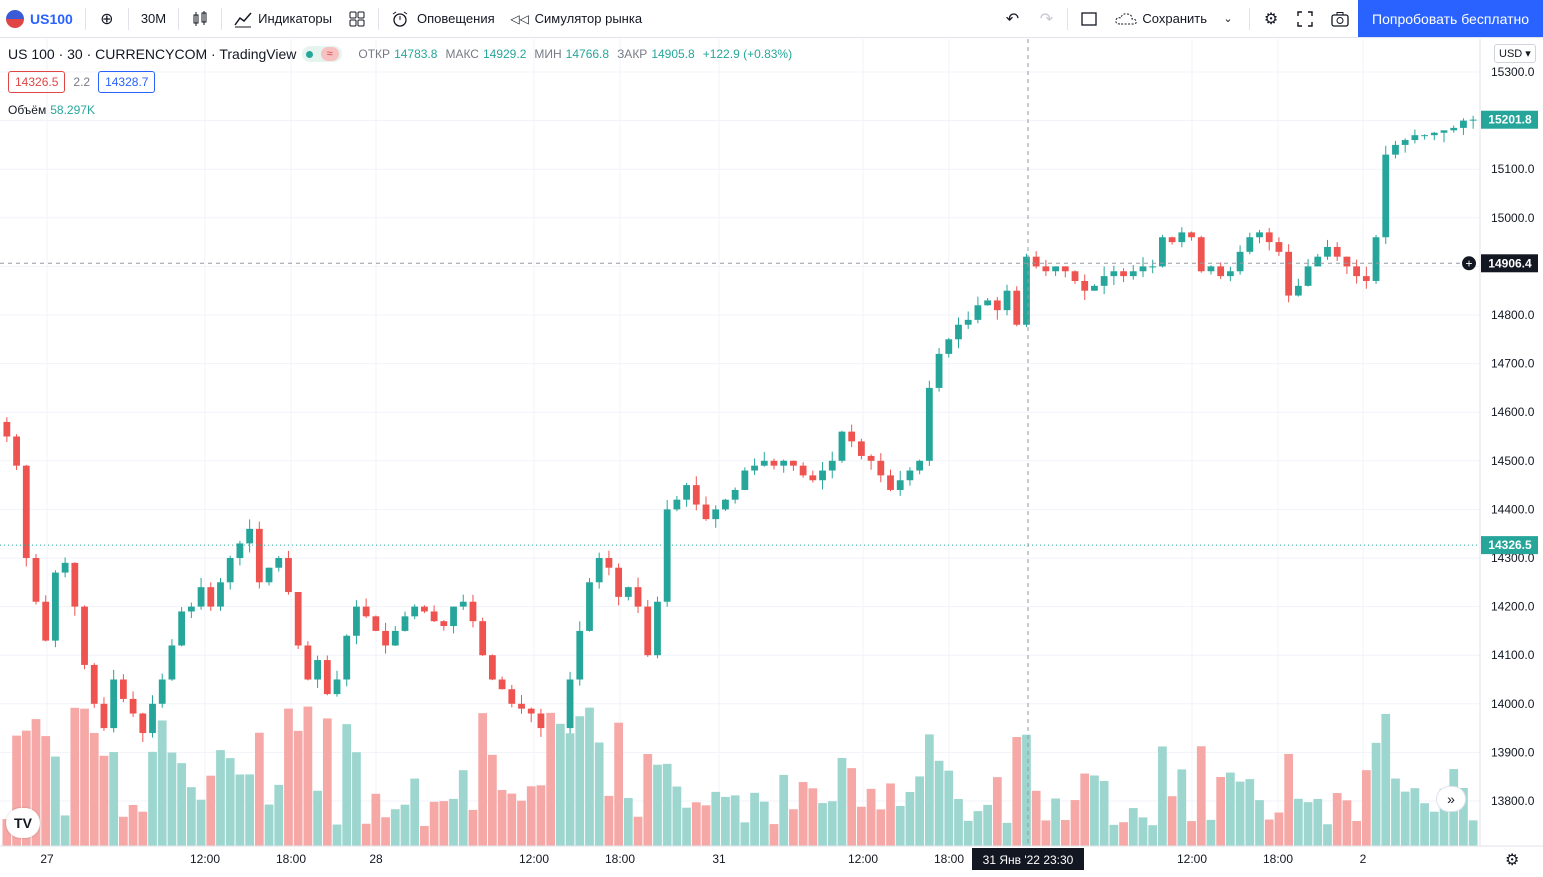 The width and height of the screenshot is (1543, 877). What do you see at coordinates (1046, 19) in the screenshot?
I see `redo-button: ↷` at bounding box center [1046, 19].